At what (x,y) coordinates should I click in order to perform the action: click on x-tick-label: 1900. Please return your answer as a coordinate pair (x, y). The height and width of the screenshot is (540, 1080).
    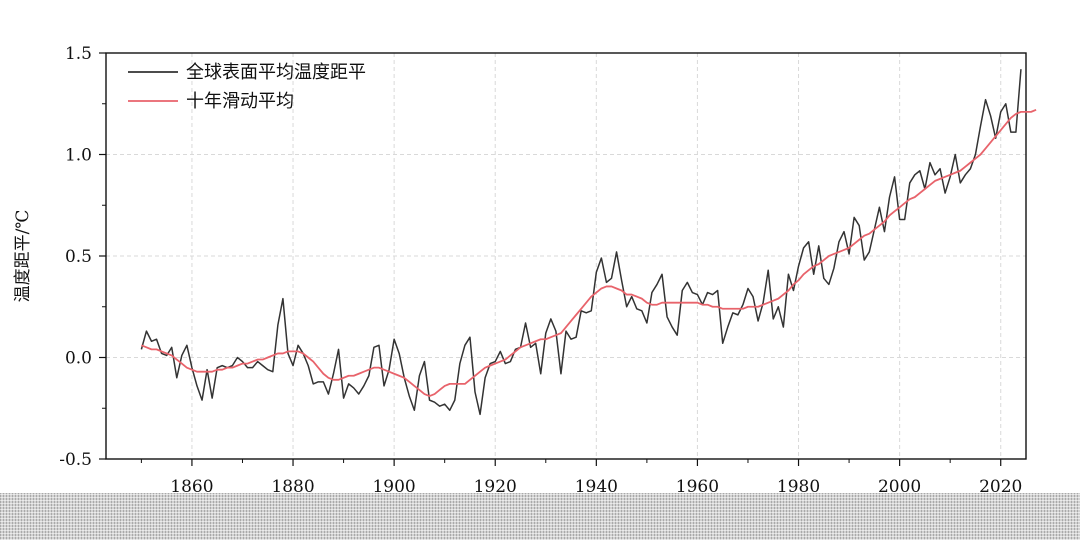
    Looking at the image, I should click on (393, 487).